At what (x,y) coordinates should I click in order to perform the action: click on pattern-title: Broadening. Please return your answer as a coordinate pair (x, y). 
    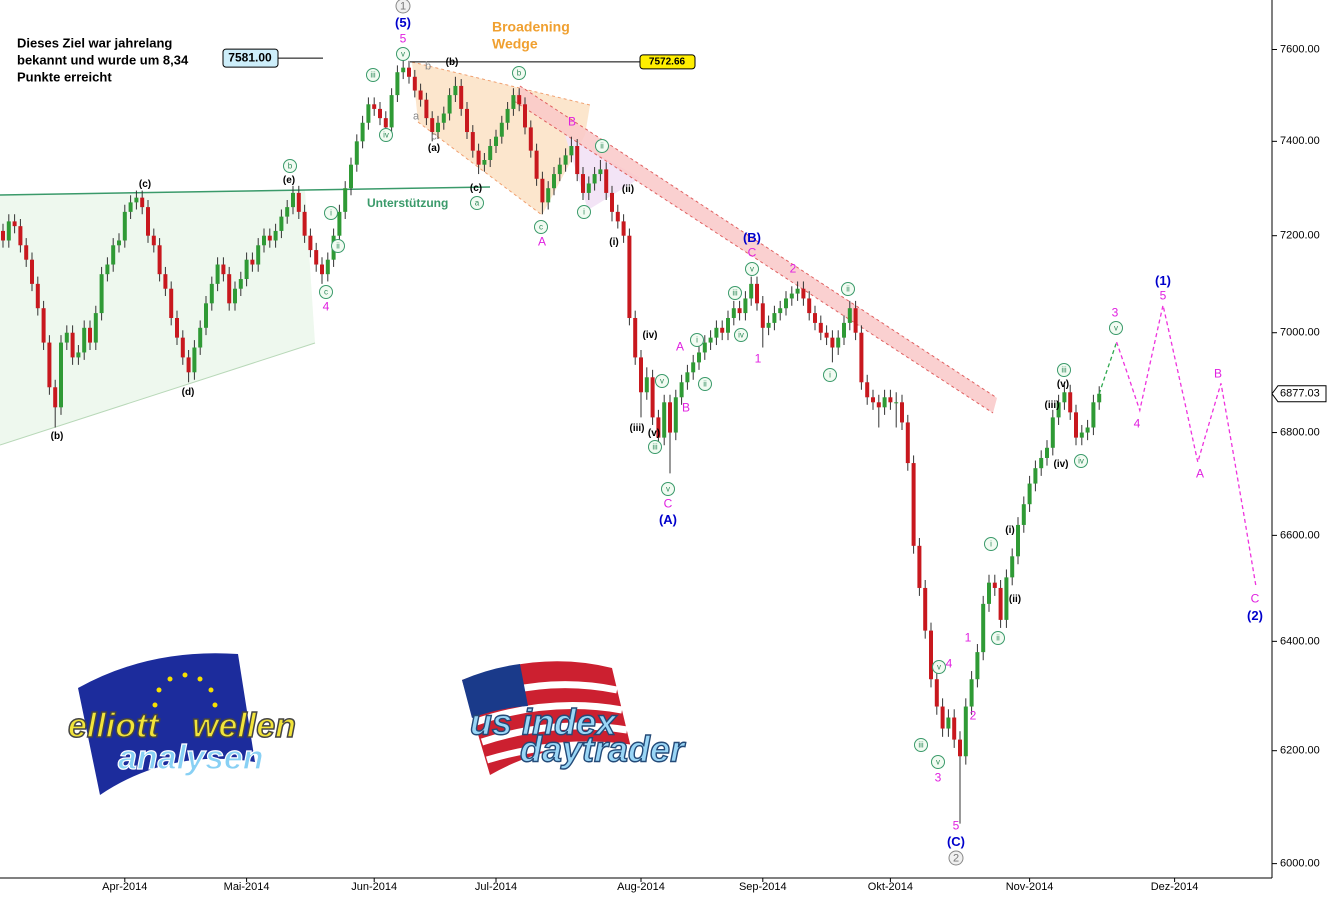
    Looking at the image, I should click on (531, 27).